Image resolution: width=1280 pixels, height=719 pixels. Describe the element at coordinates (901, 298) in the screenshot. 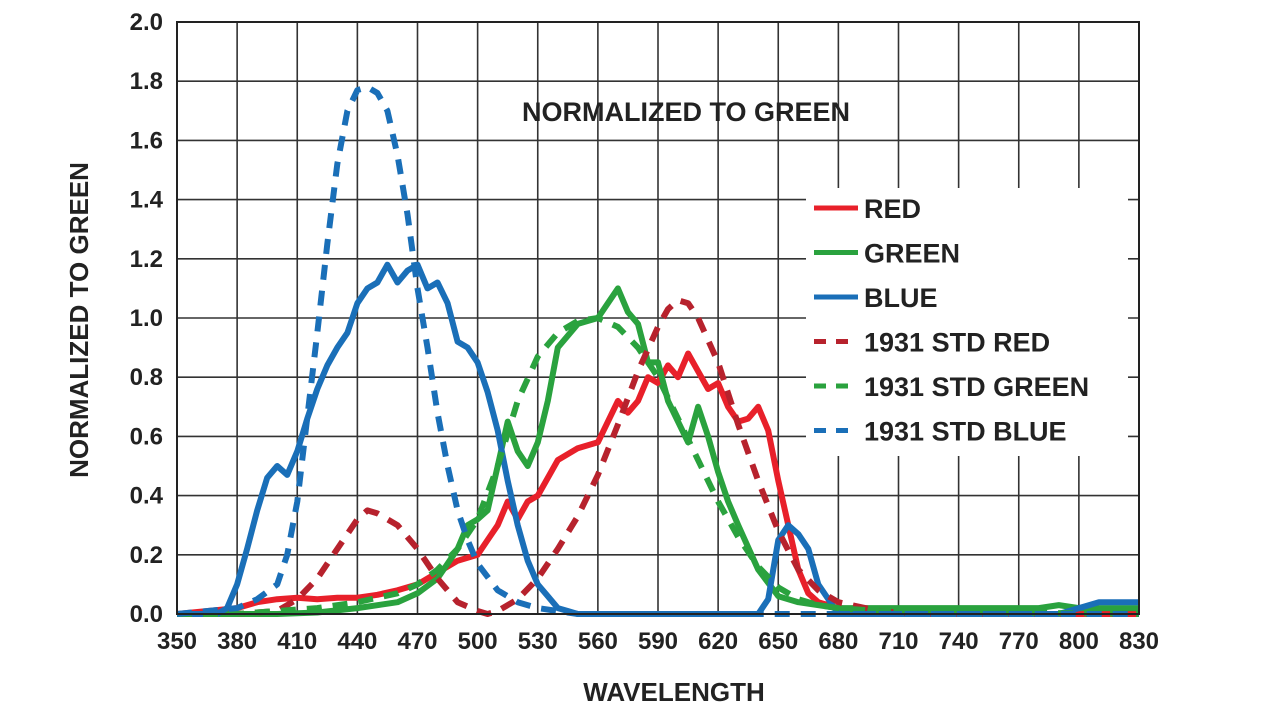

I see `legend-label: BLUE` at that location.